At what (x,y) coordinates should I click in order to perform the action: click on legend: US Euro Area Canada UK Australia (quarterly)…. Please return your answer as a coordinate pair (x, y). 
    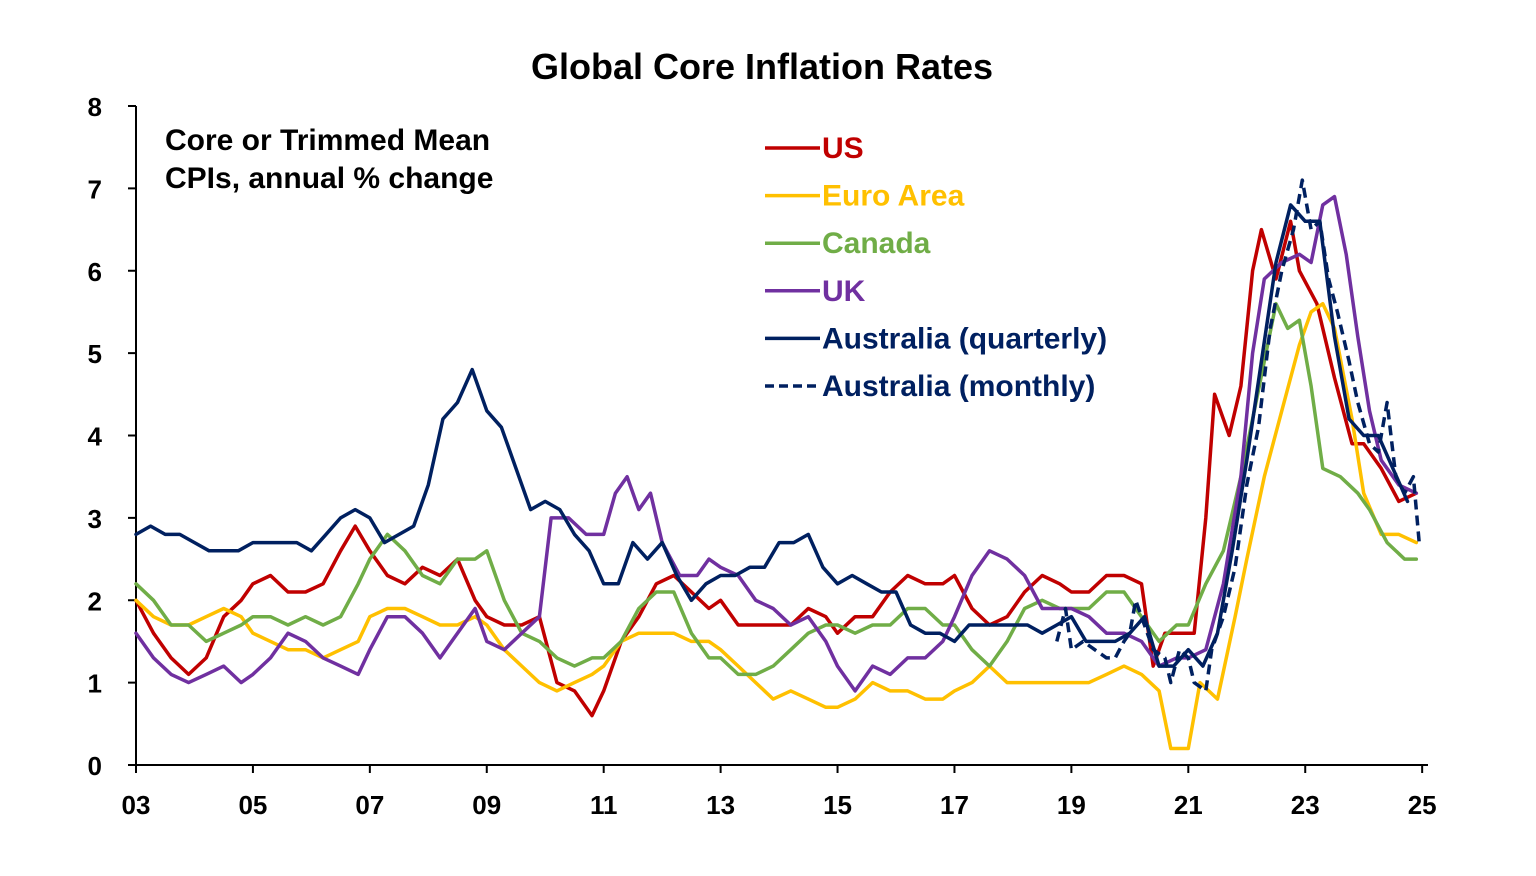
    Looking at the image, I should click on (936, 267).